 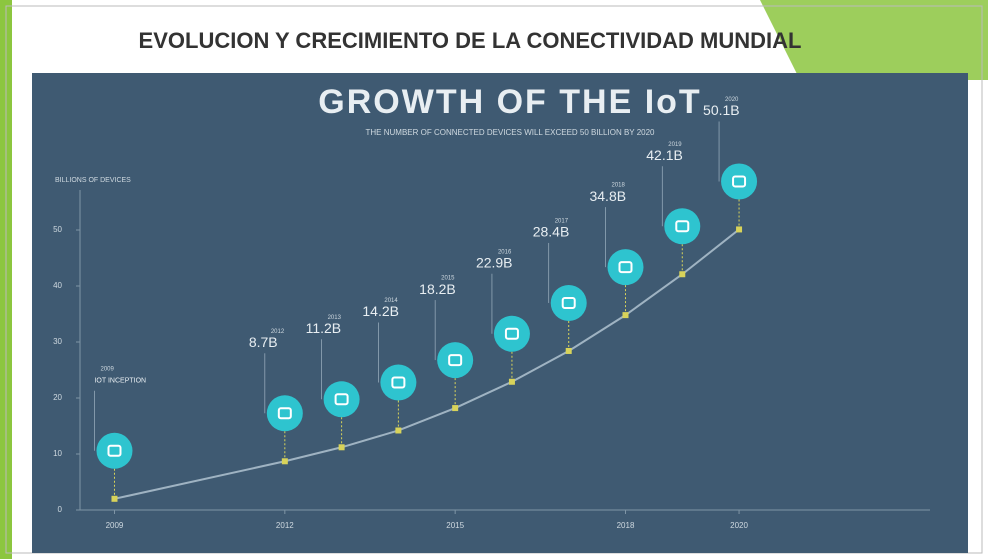 What do you see at coordinates (391, 301) in the screenshot?
I see `point-year: 2014` at bounding box center [391, 301].